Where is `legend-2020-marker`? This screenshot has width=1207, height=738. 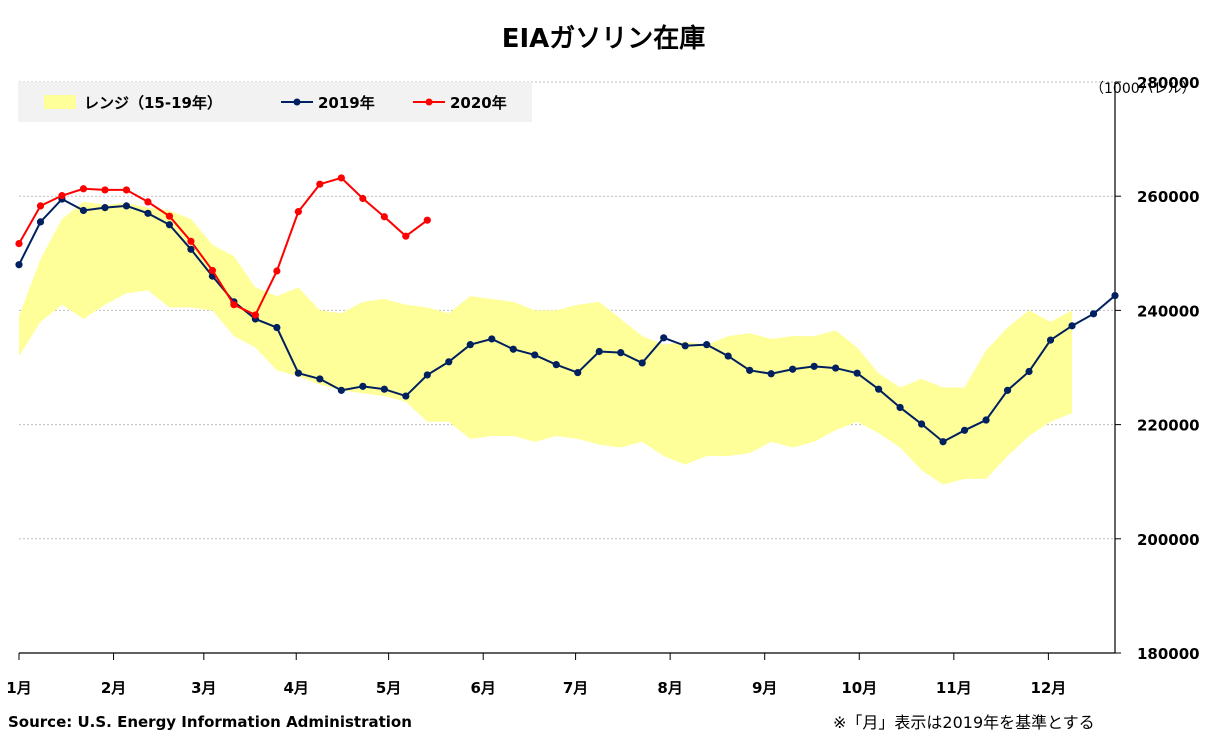 legend-2020-marker is located at coordinates (429, 102).